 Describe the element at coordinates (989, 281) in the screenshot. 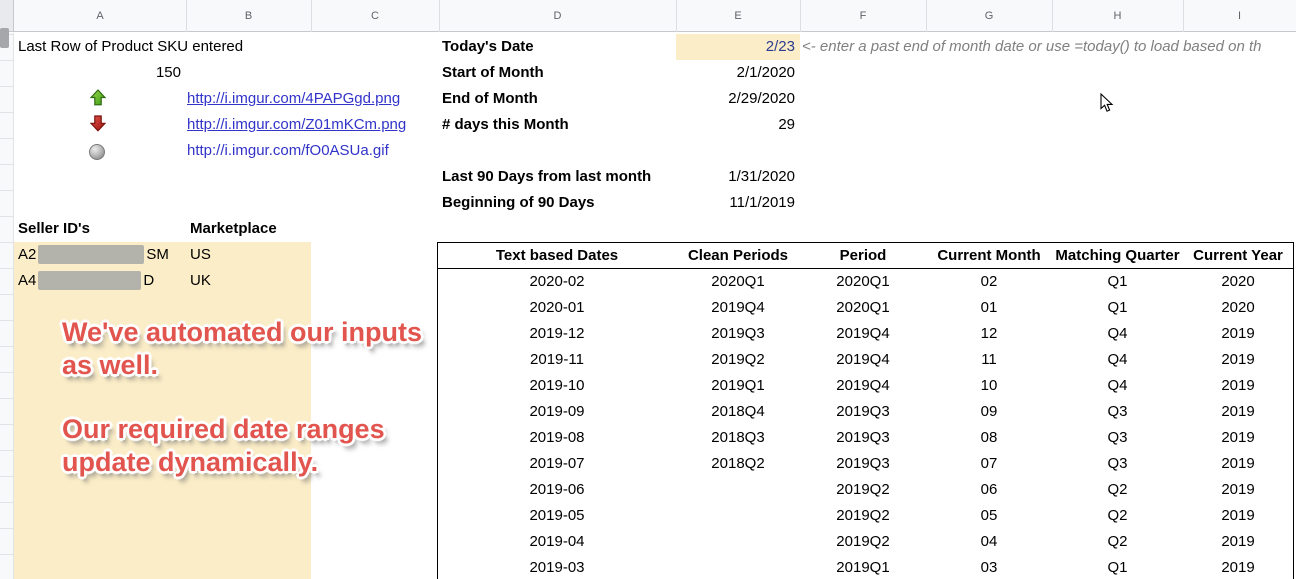

I see `table-cell: 02` at that location.